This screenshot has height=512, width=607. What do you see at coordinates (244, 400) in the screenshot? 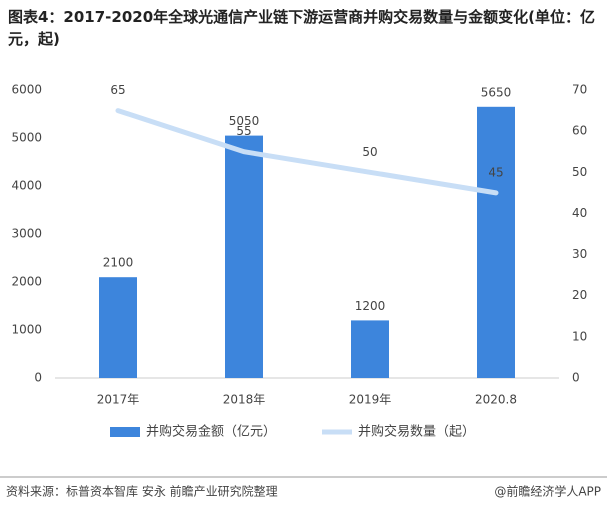
I see `x-tick-label: 2018年` at bounding box center [244, 400].